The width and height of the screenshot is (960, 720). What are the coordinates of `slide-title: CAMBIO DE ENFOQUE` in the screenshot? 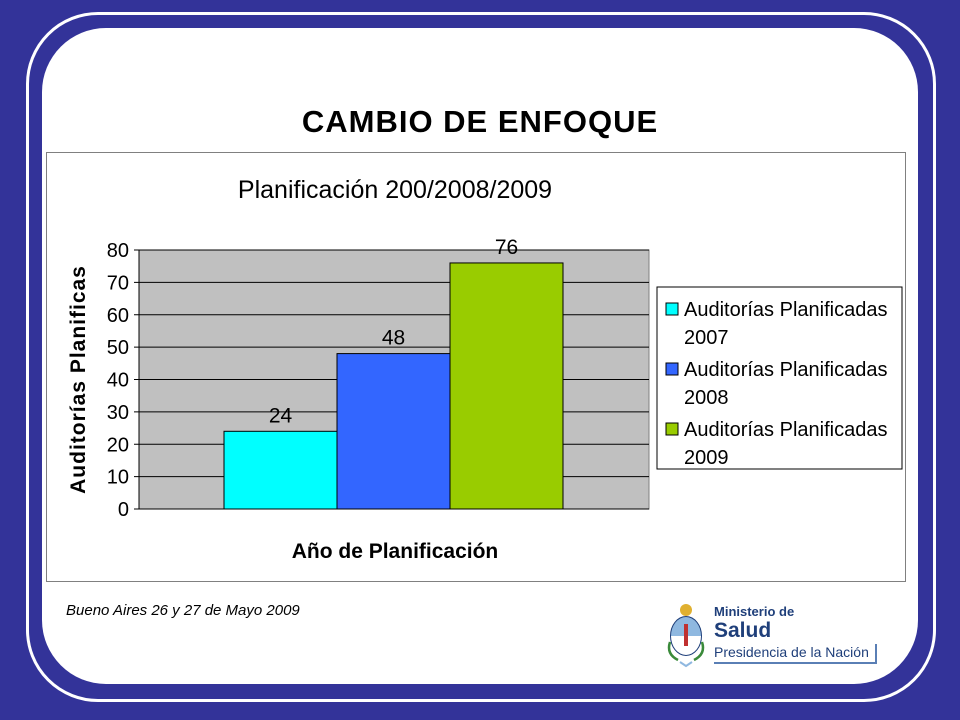 It's located at (480, 121).